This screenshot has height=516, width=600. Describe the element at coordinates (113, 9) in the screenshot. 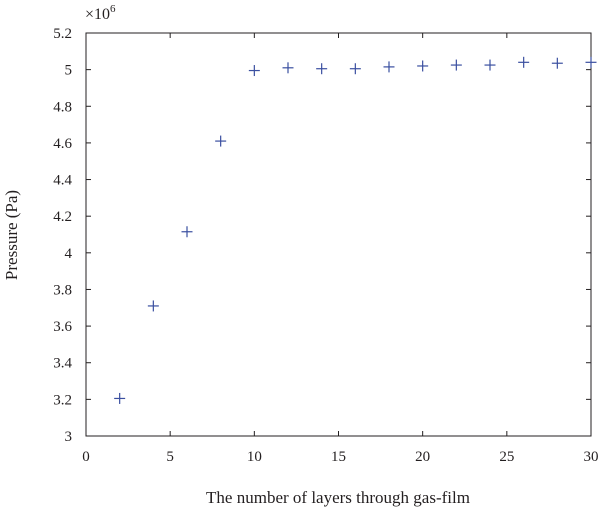

I see `y-axis-multiplier-exponent: 6` at that location.